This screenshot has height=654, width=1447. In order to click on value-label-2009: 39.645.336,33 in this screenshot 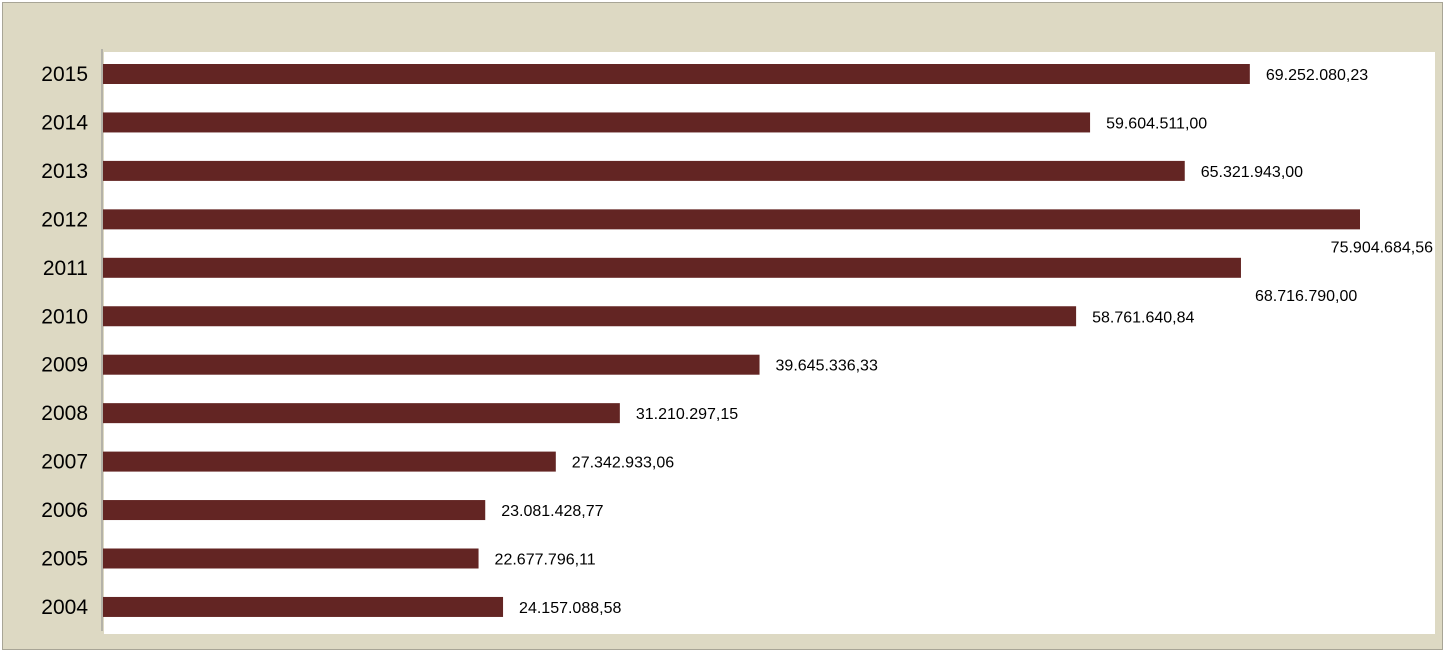, I will do `click(827, 366)`.